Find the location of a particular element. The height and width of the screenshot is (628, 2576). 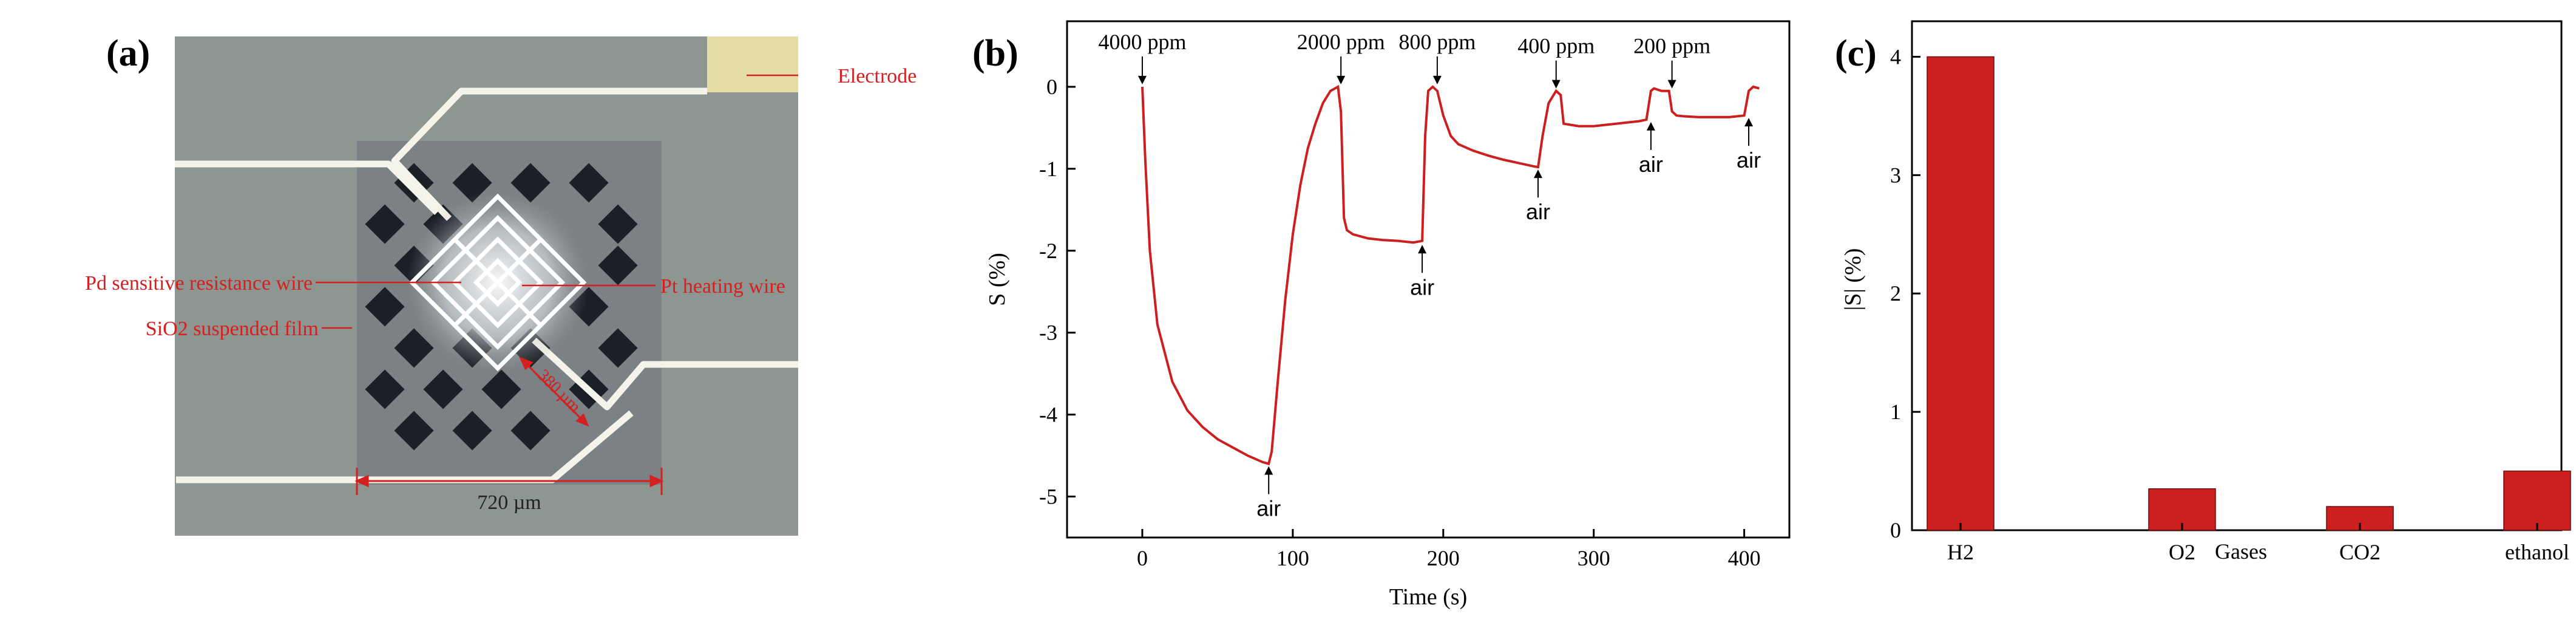

bar-ethanol is located at coordinates (2537, 500).